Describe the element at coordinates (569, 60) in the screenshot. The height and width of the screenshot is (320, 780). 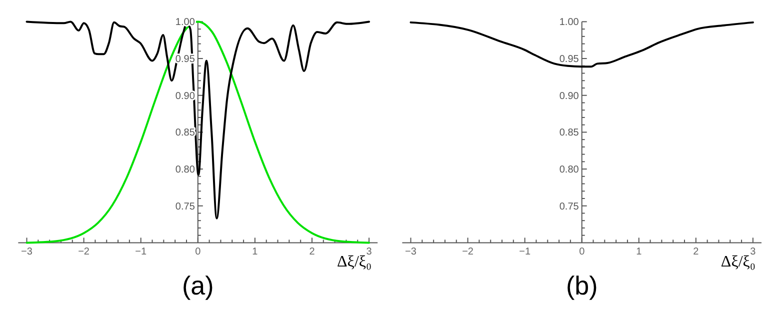
I see `y-tick-label: 0.95` at that location.